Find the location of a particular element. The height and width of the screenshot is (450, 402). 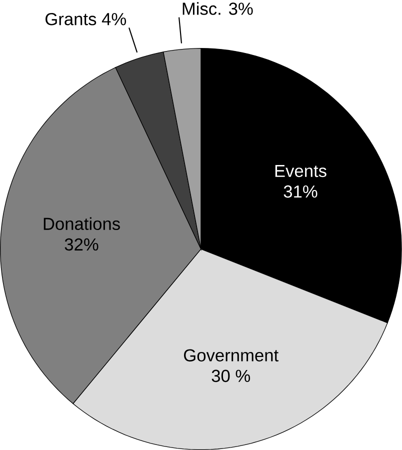

data-label: 30 % is located at coordinates (231, 376).